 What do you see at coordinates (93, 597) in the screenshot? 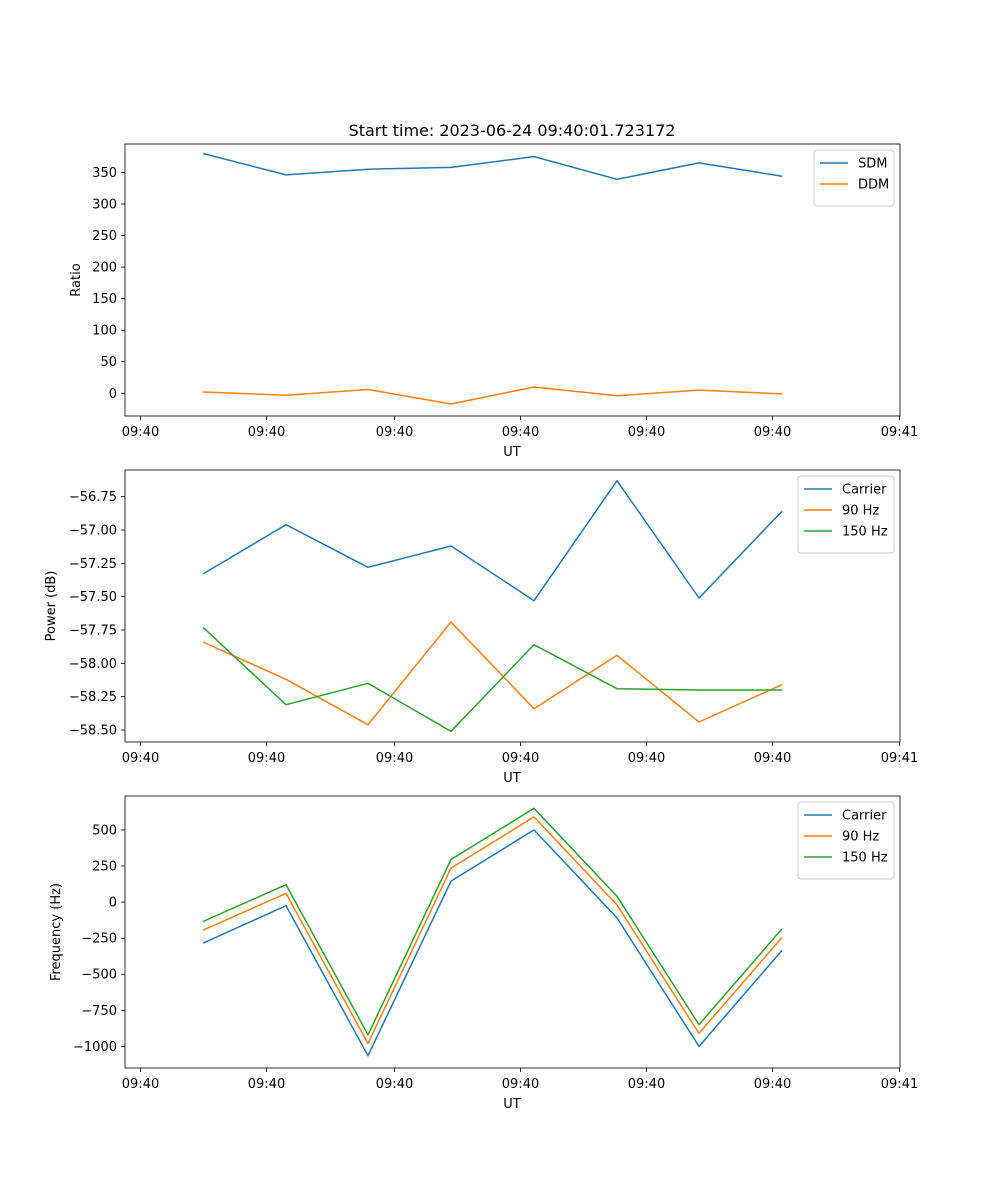
I see `y-tick-label: −57.50` at bounding box center [93, 597].